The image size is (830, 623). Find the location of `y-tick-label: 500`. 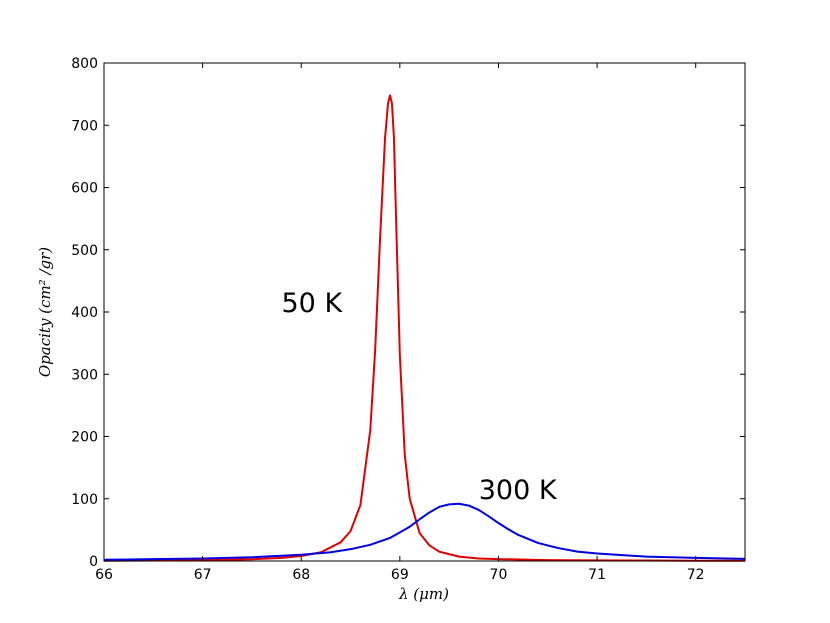

y-tick-label: 500 is located at coordinates (84, 251).